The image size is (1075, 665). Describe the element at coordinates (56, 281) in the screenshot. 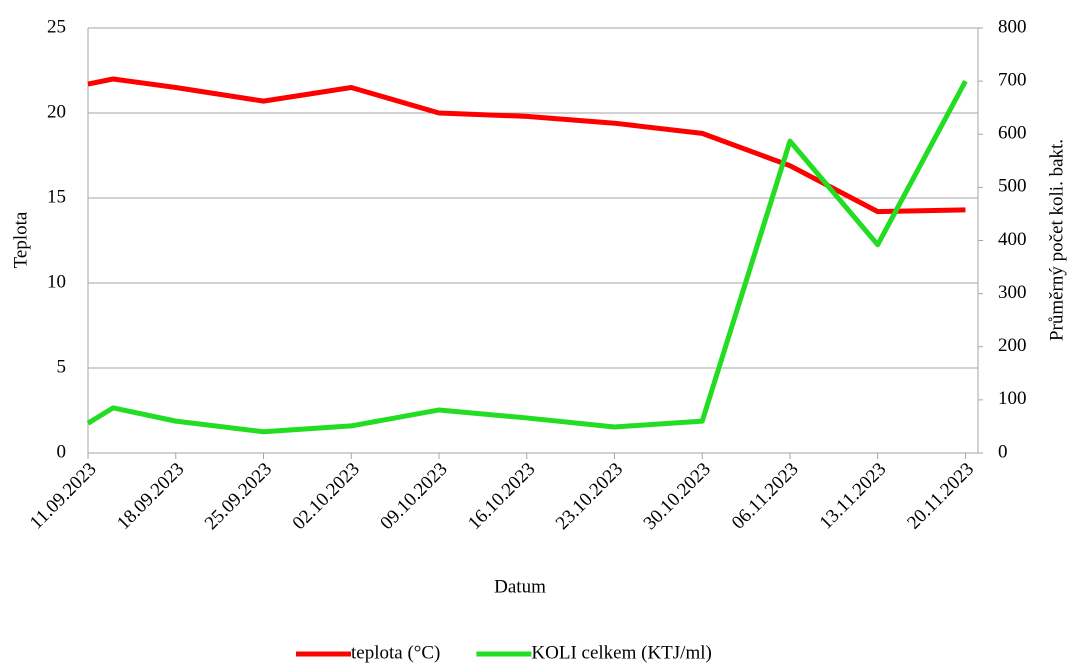

I see `y-tick-label: 10` at that location.